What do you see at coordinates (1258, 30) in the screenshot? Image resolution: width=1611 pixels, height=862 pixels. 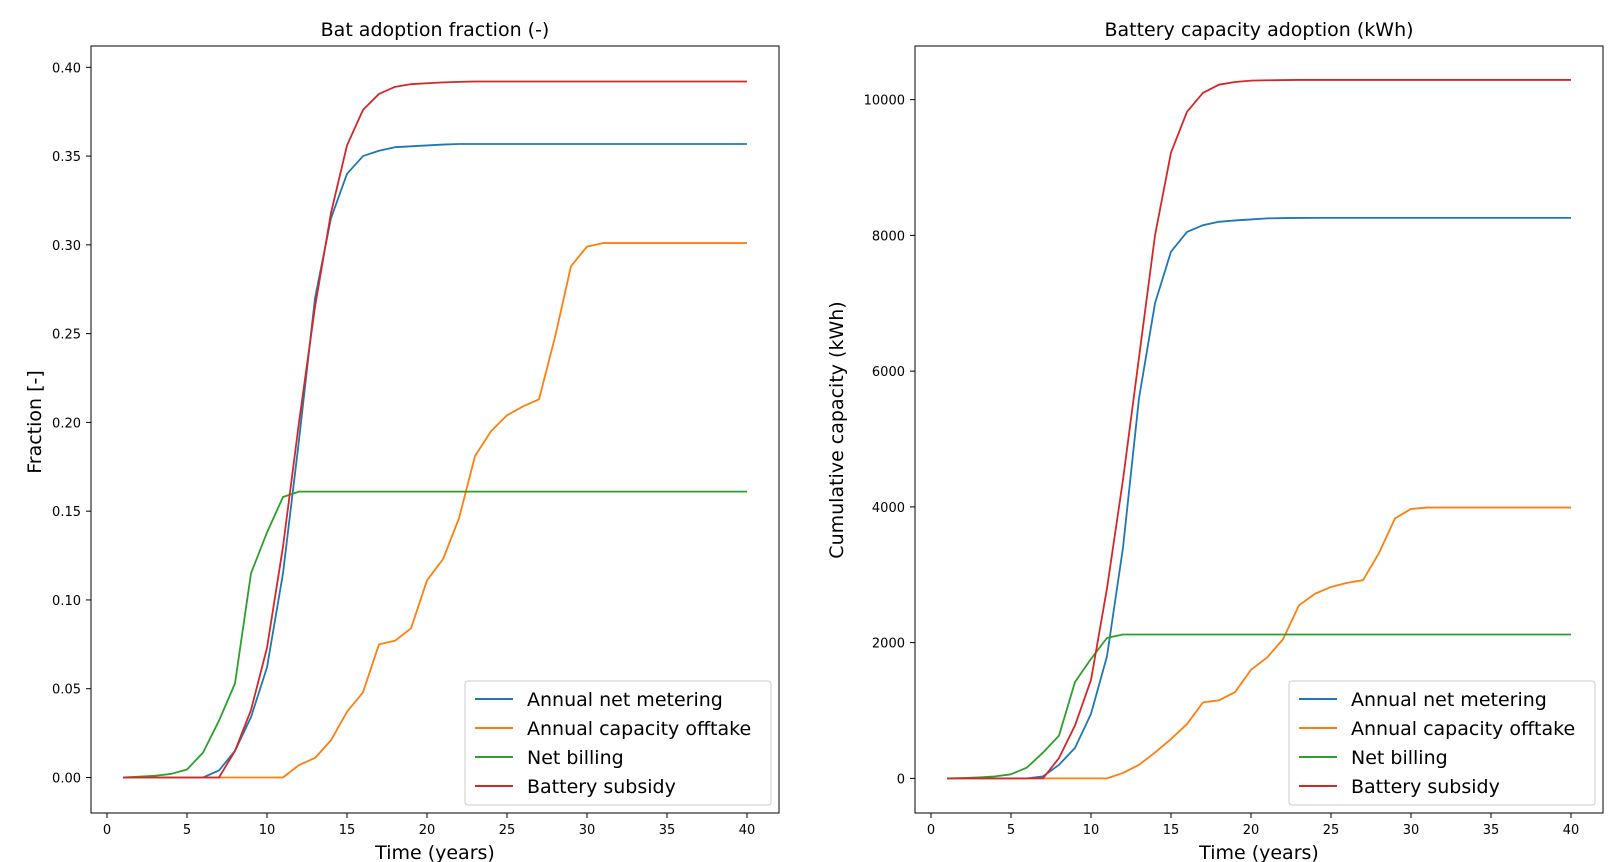 I see `chart-title: Battery capacity adoption (kWh)` at bounding box center [1258, 30].